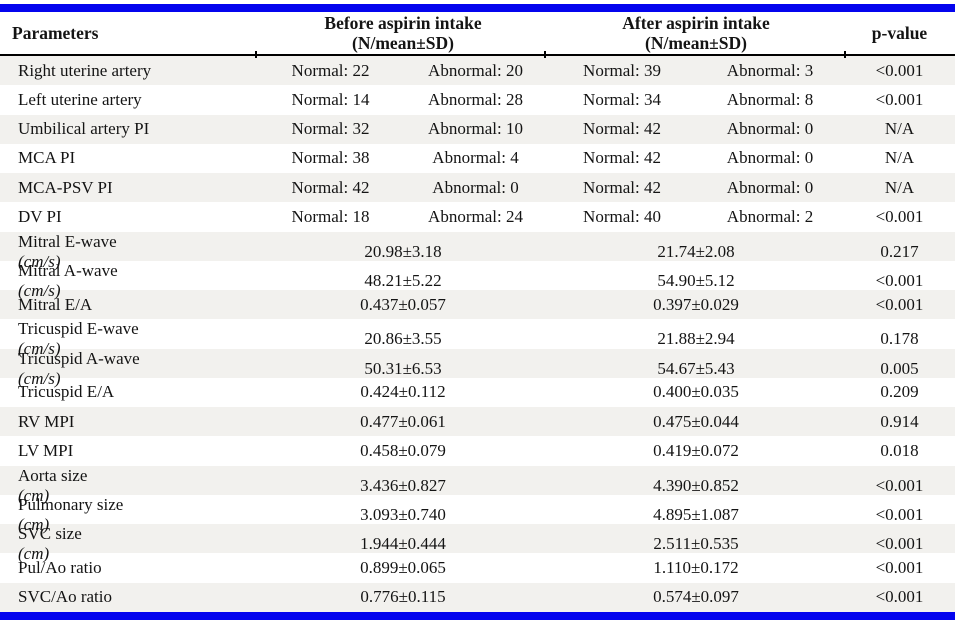 Image resolution: width=955 pixels, height=629 pixels. What do you see at coordinates (477, 616) in the screenshot?
I see `bottom-rule-bar` at bounding box center [477, 616].